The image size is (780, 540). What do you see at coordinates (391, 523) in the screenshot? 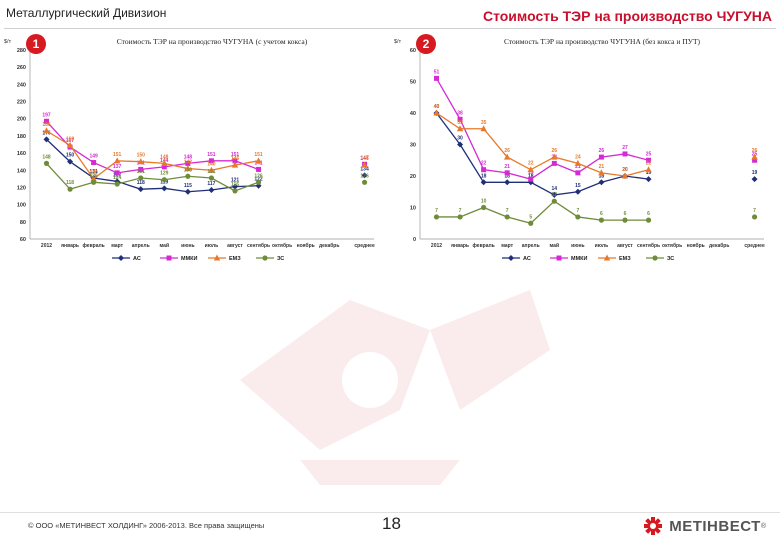
I see `page-number: 18` at bounding box center [391, 523].